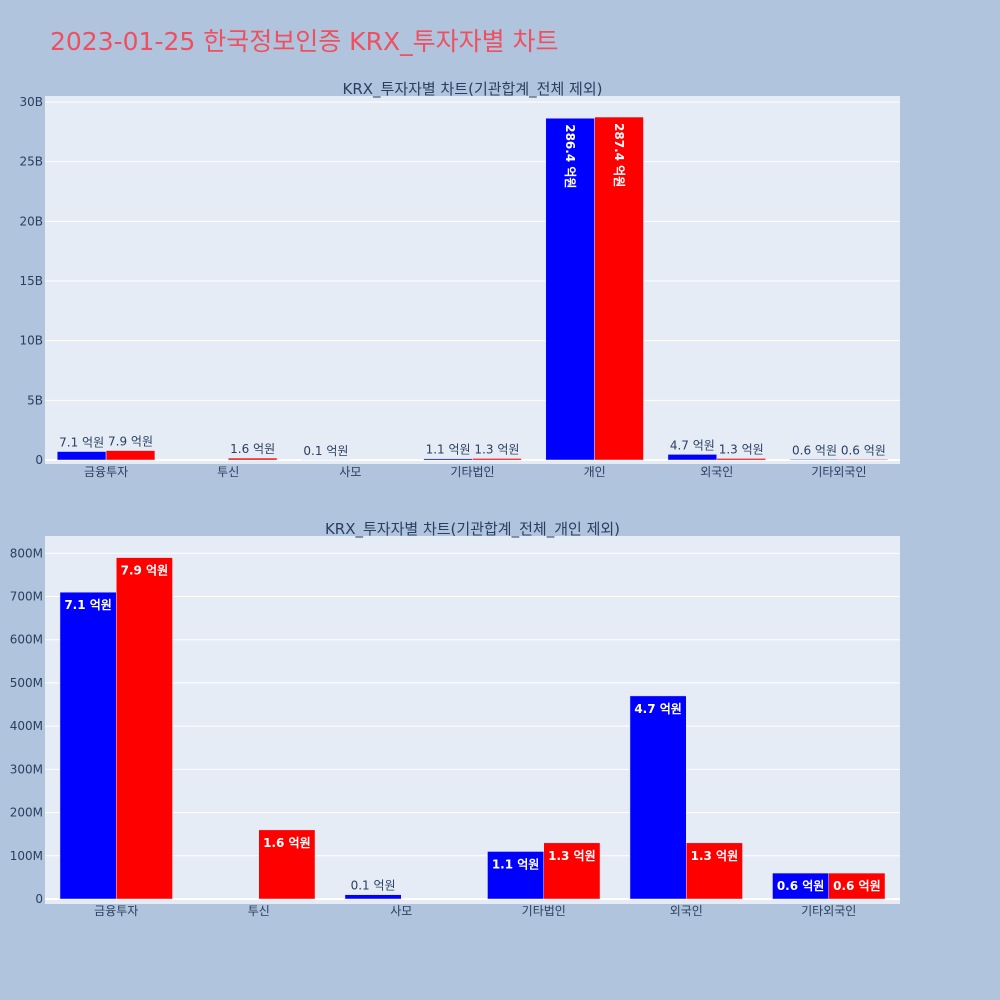 Image resolution: width=1000 pixels, height=1000 pixels. What do you see at coordinates (26, 683) in the screenshot?
I see `y-tick-label: 500M` at bounding box center [26, 683].